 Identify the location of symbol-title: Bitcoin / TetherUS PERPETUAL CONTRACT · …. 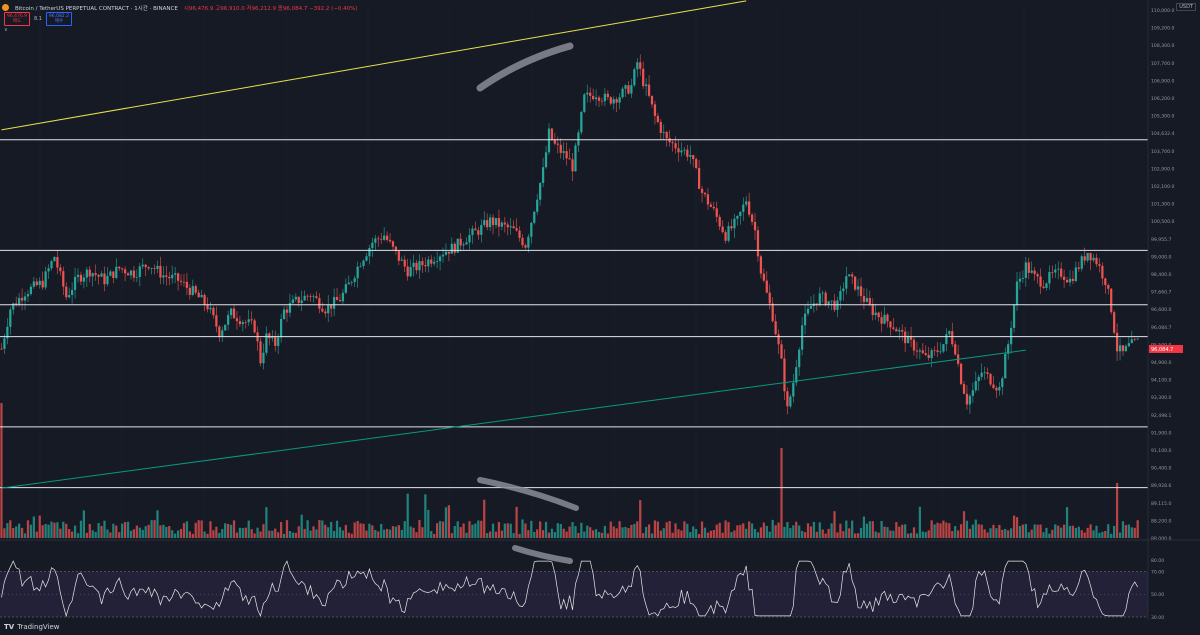
(96, 8).